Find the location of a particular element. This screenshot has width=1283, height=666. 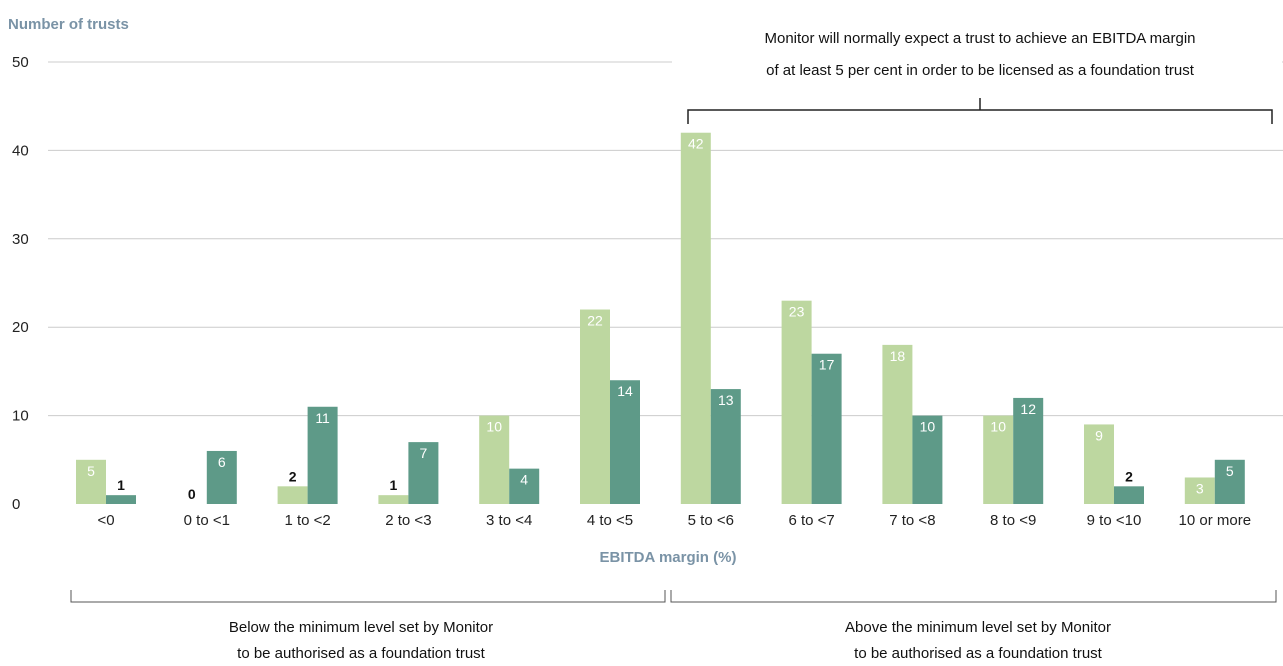

x-tick-label: 9 to <10 is located at coordinates (1114, 520).